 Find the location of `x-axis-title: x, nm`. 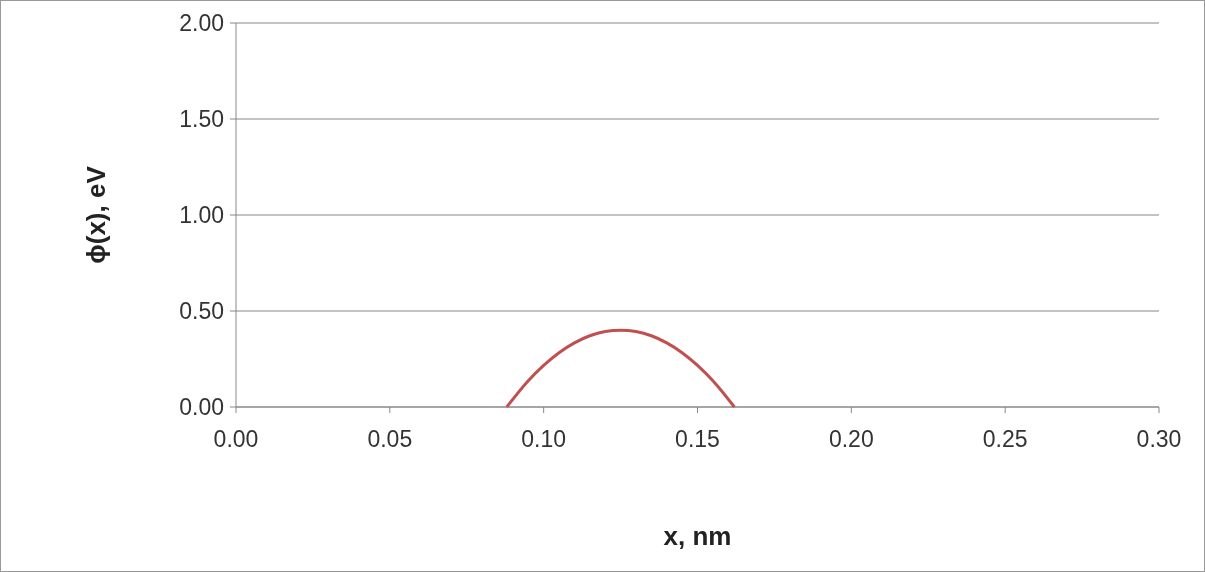

x-axis-title: x, nm is located at coordinates (697, 536).